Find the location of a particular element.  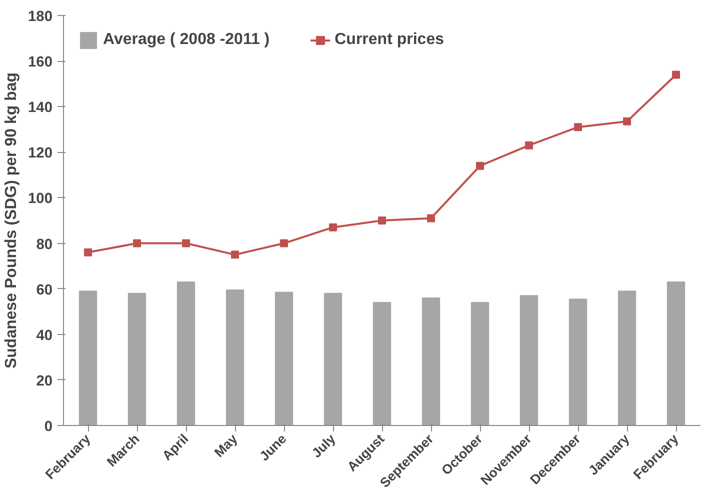

x-tick-label: July is located at coordinates (323, 445).